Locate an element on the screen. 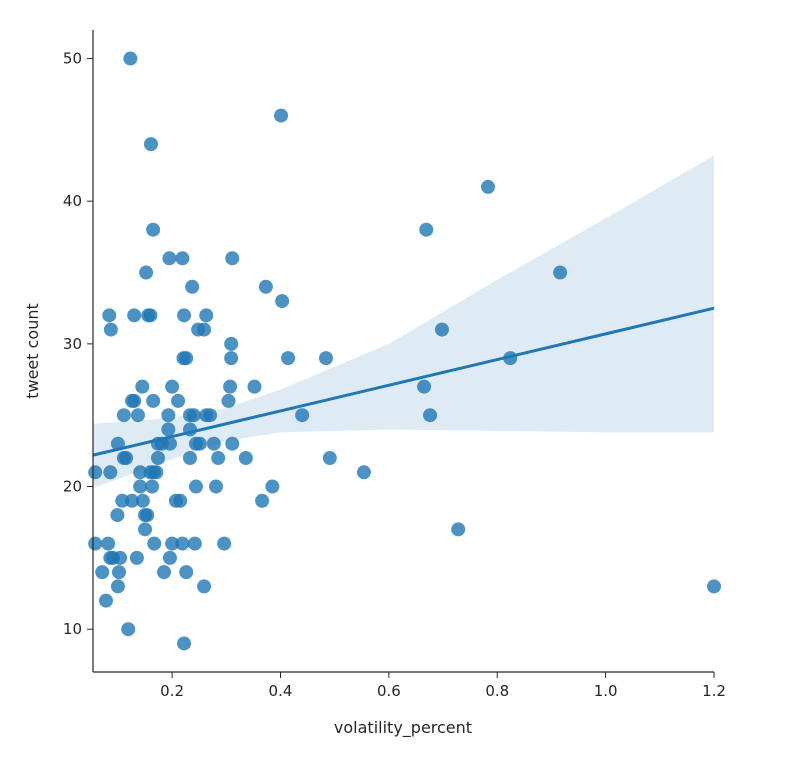  x-tick-label: 0.6 is located at coordinates (389, 691).